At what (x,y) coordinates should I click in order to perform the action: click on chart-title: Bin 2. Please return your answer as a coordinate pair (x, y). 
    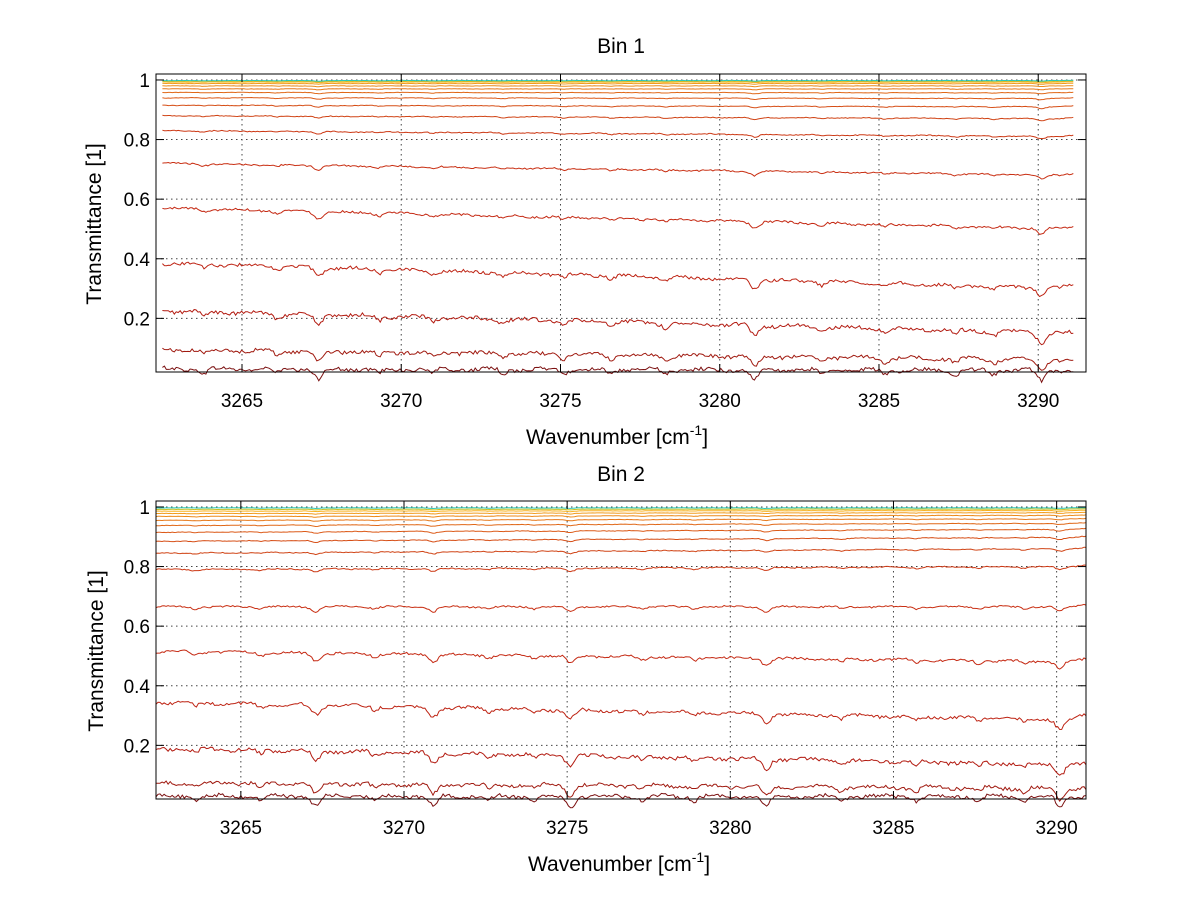
    Looking at the image, I should click on (621, 474).